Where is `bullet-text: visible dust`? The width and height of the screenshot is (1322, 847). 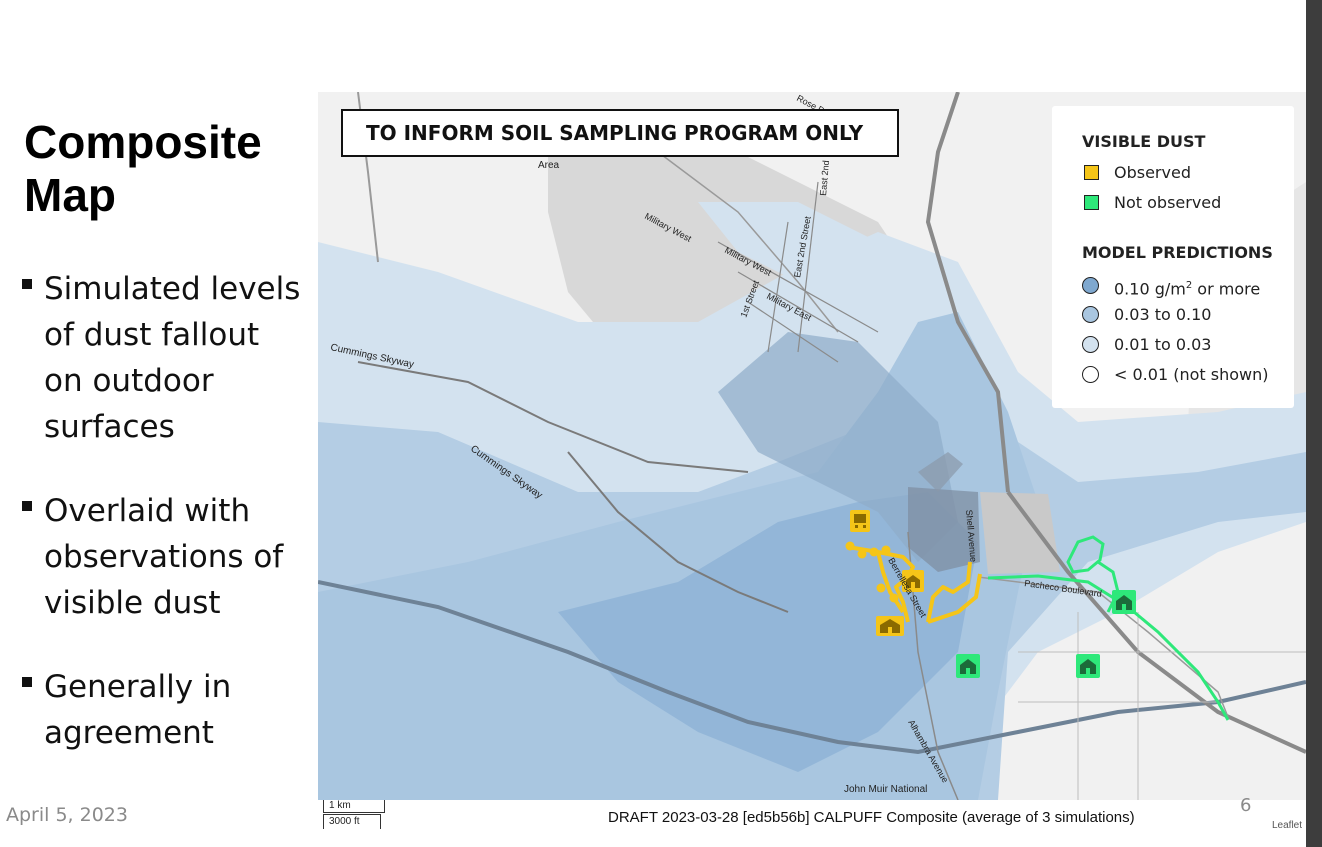 bullet-text: visible dust is located at coordinates (132, 603).